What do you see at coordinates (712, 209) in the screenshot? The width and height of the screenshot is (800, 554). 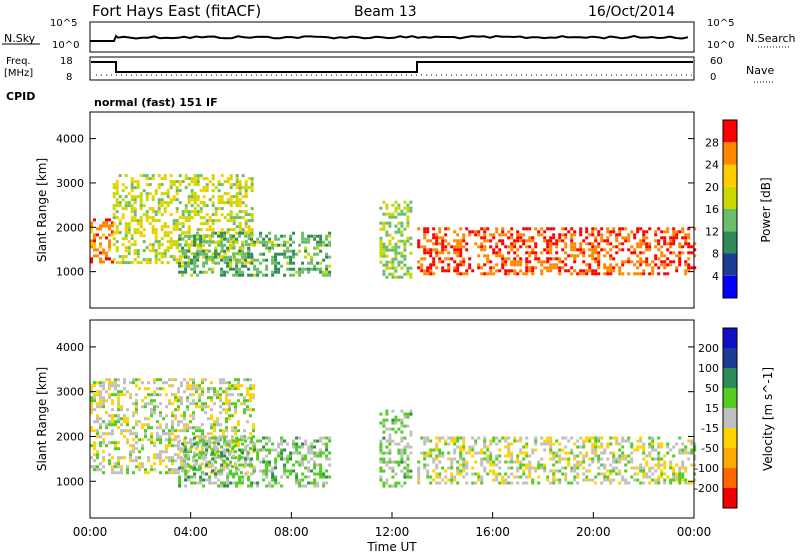 I see `colorbar-tick-label: 16` at bounding box center [712, 209].